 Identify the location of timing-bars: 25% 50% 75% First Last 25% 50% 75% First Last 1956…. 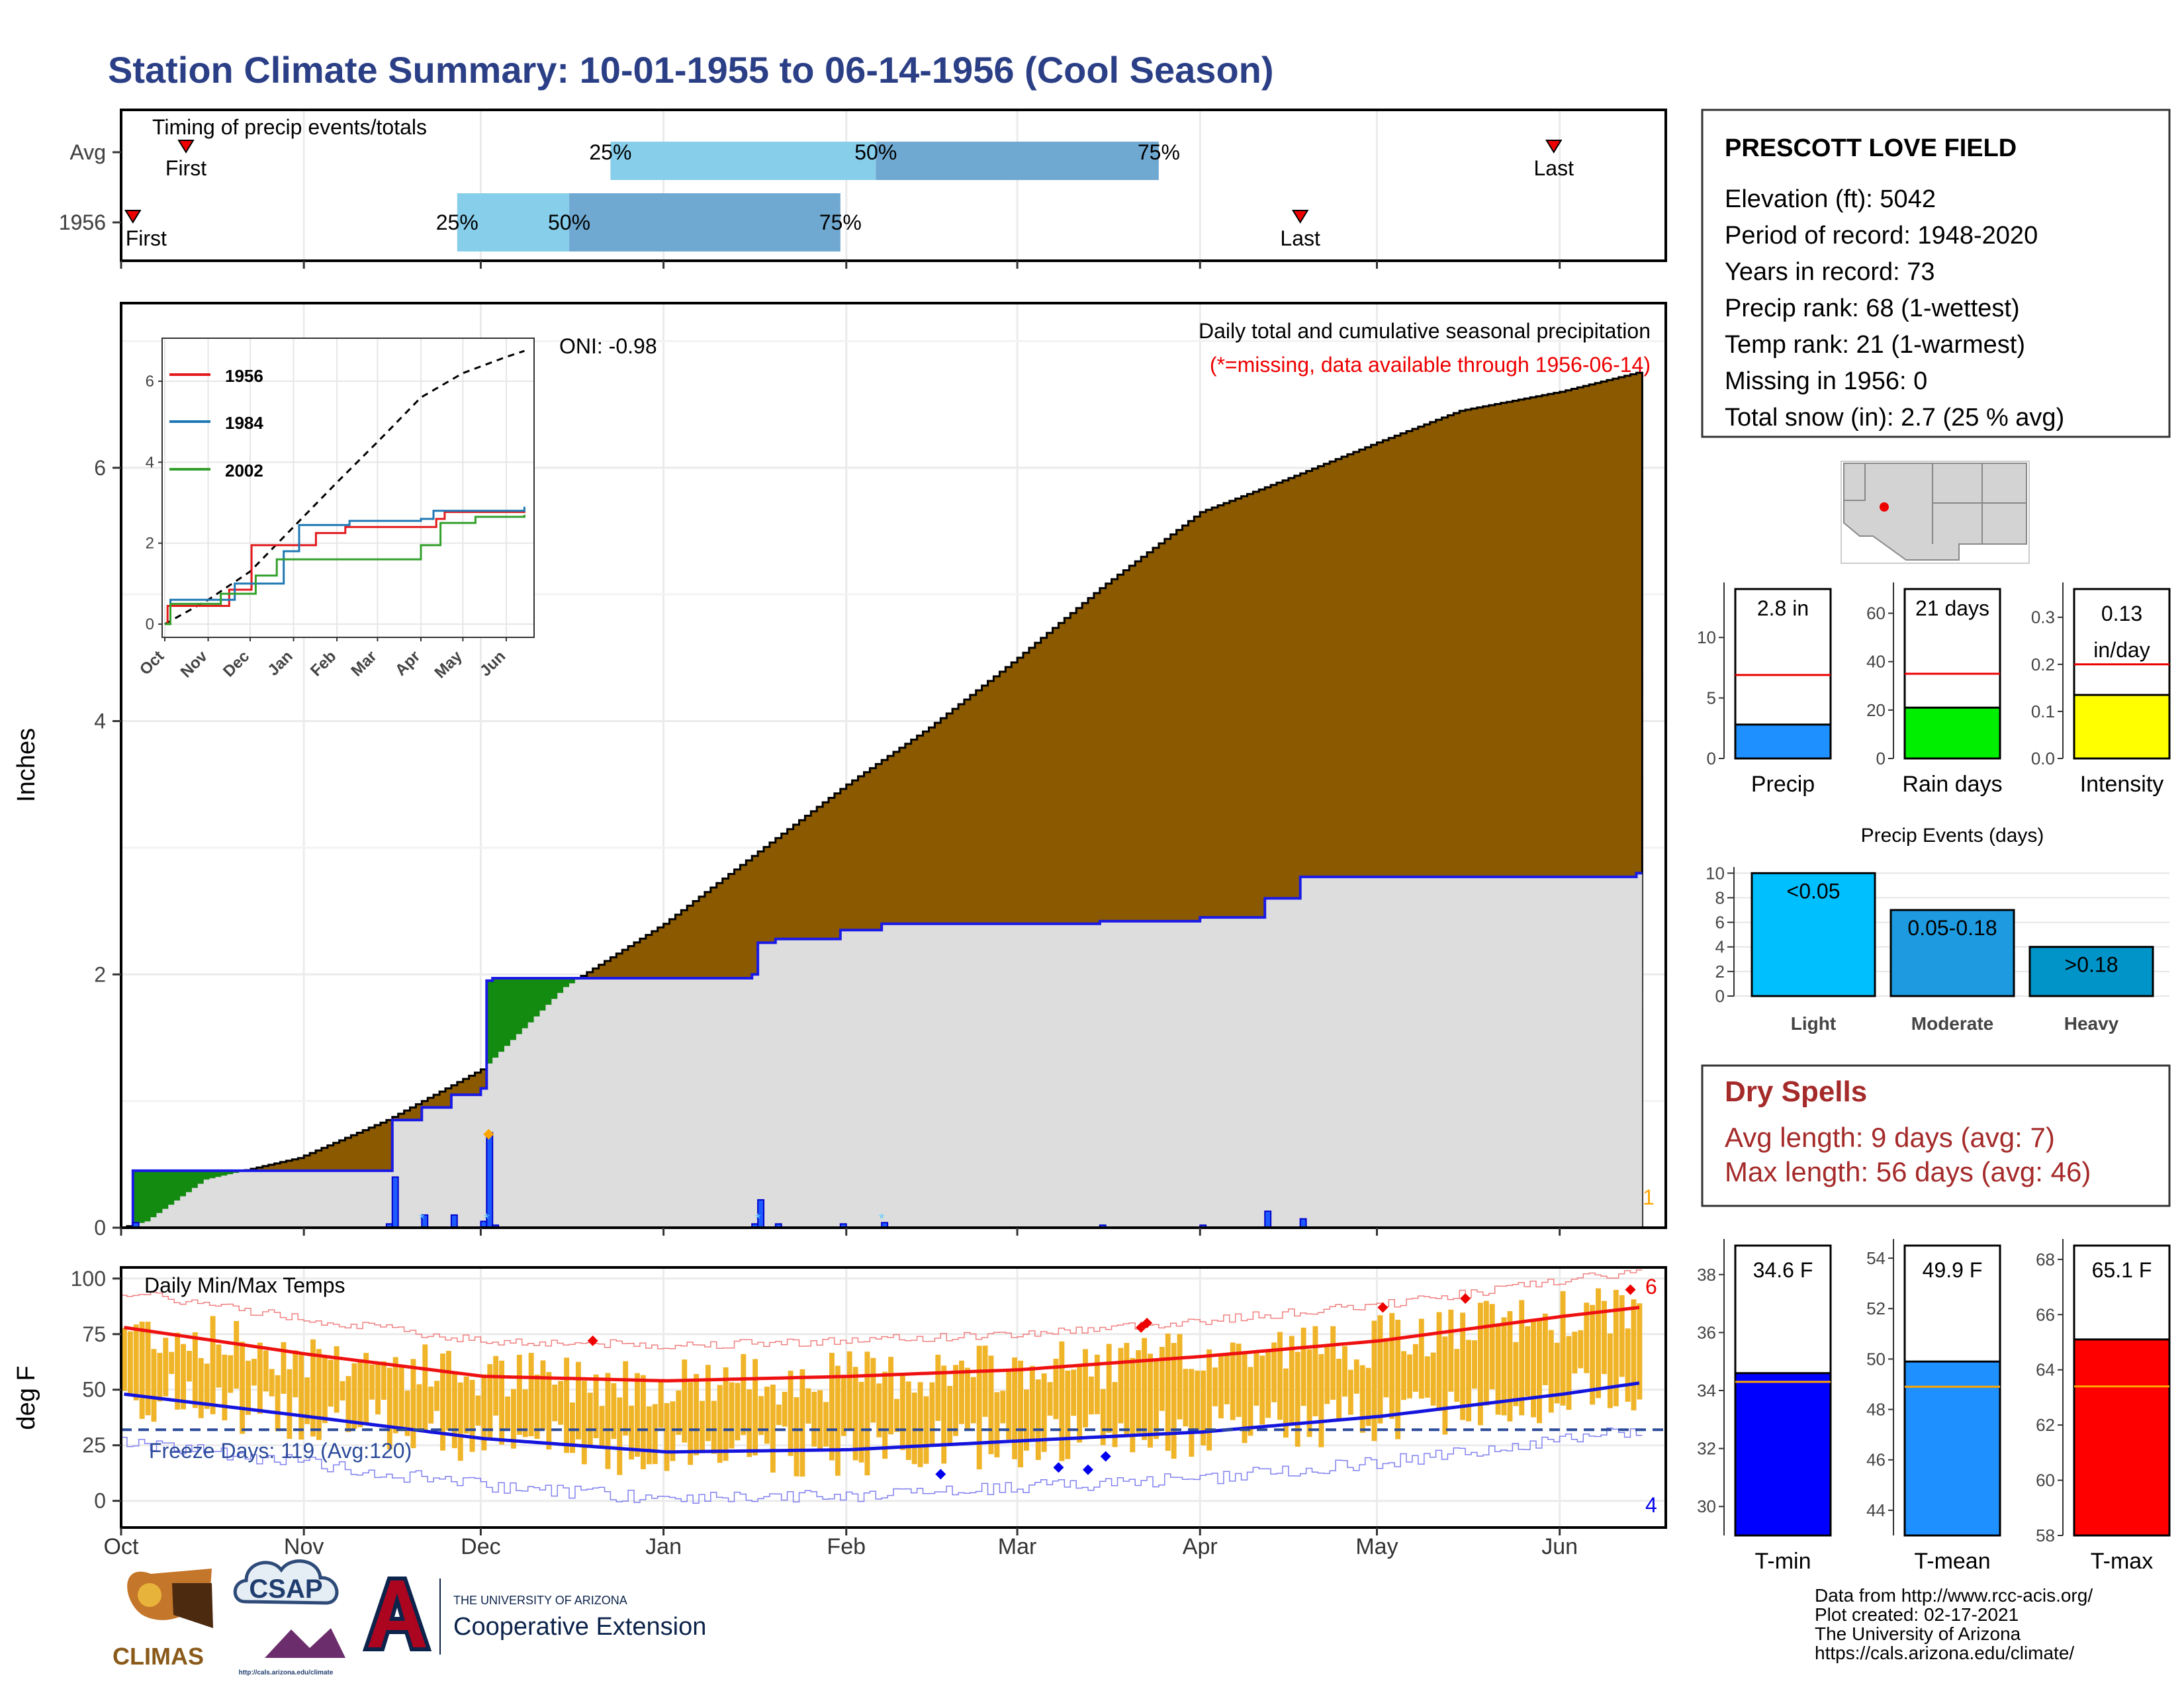
(787, 186).